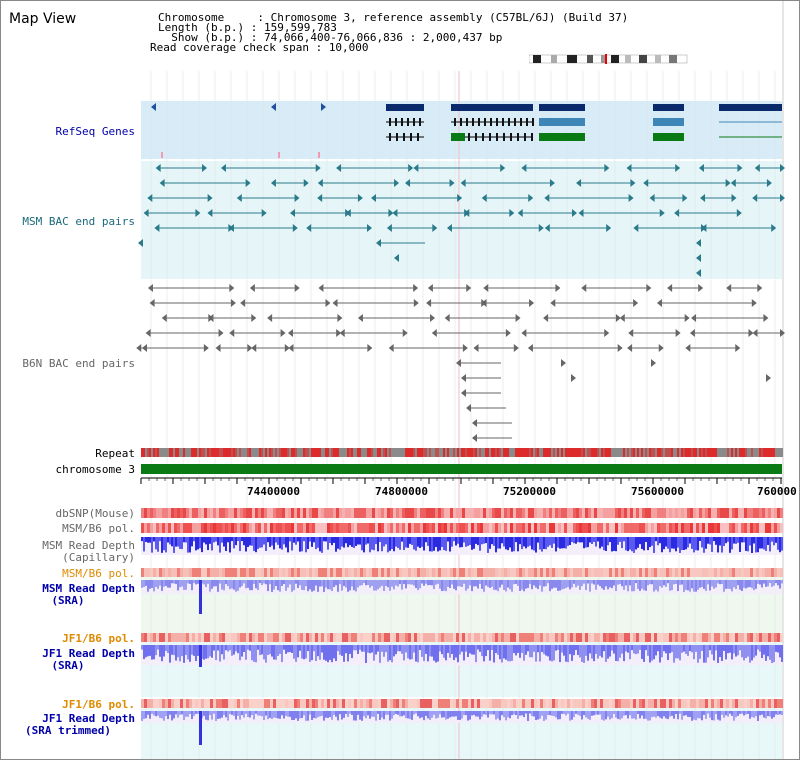  Describe the element at coordinates (264, 213) in the screenshot. I see `msm-bac-end` at that location.